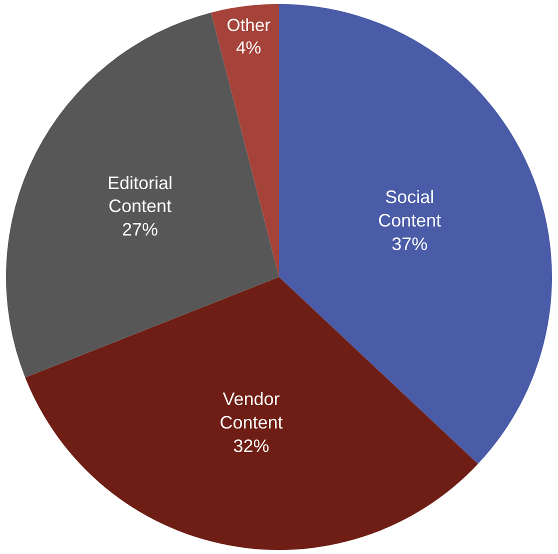 Image resolution: width=558 pixels, height=554 pixels. I want to click on slice-label: Editorial Content, so click(140, 194).